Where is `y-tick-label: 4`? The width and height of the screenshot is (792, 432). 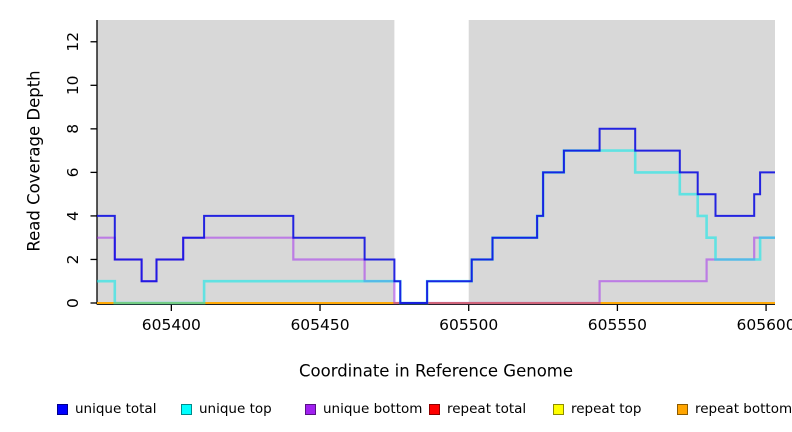 y-tick-label: 4 is located at coordinates (73, 216).